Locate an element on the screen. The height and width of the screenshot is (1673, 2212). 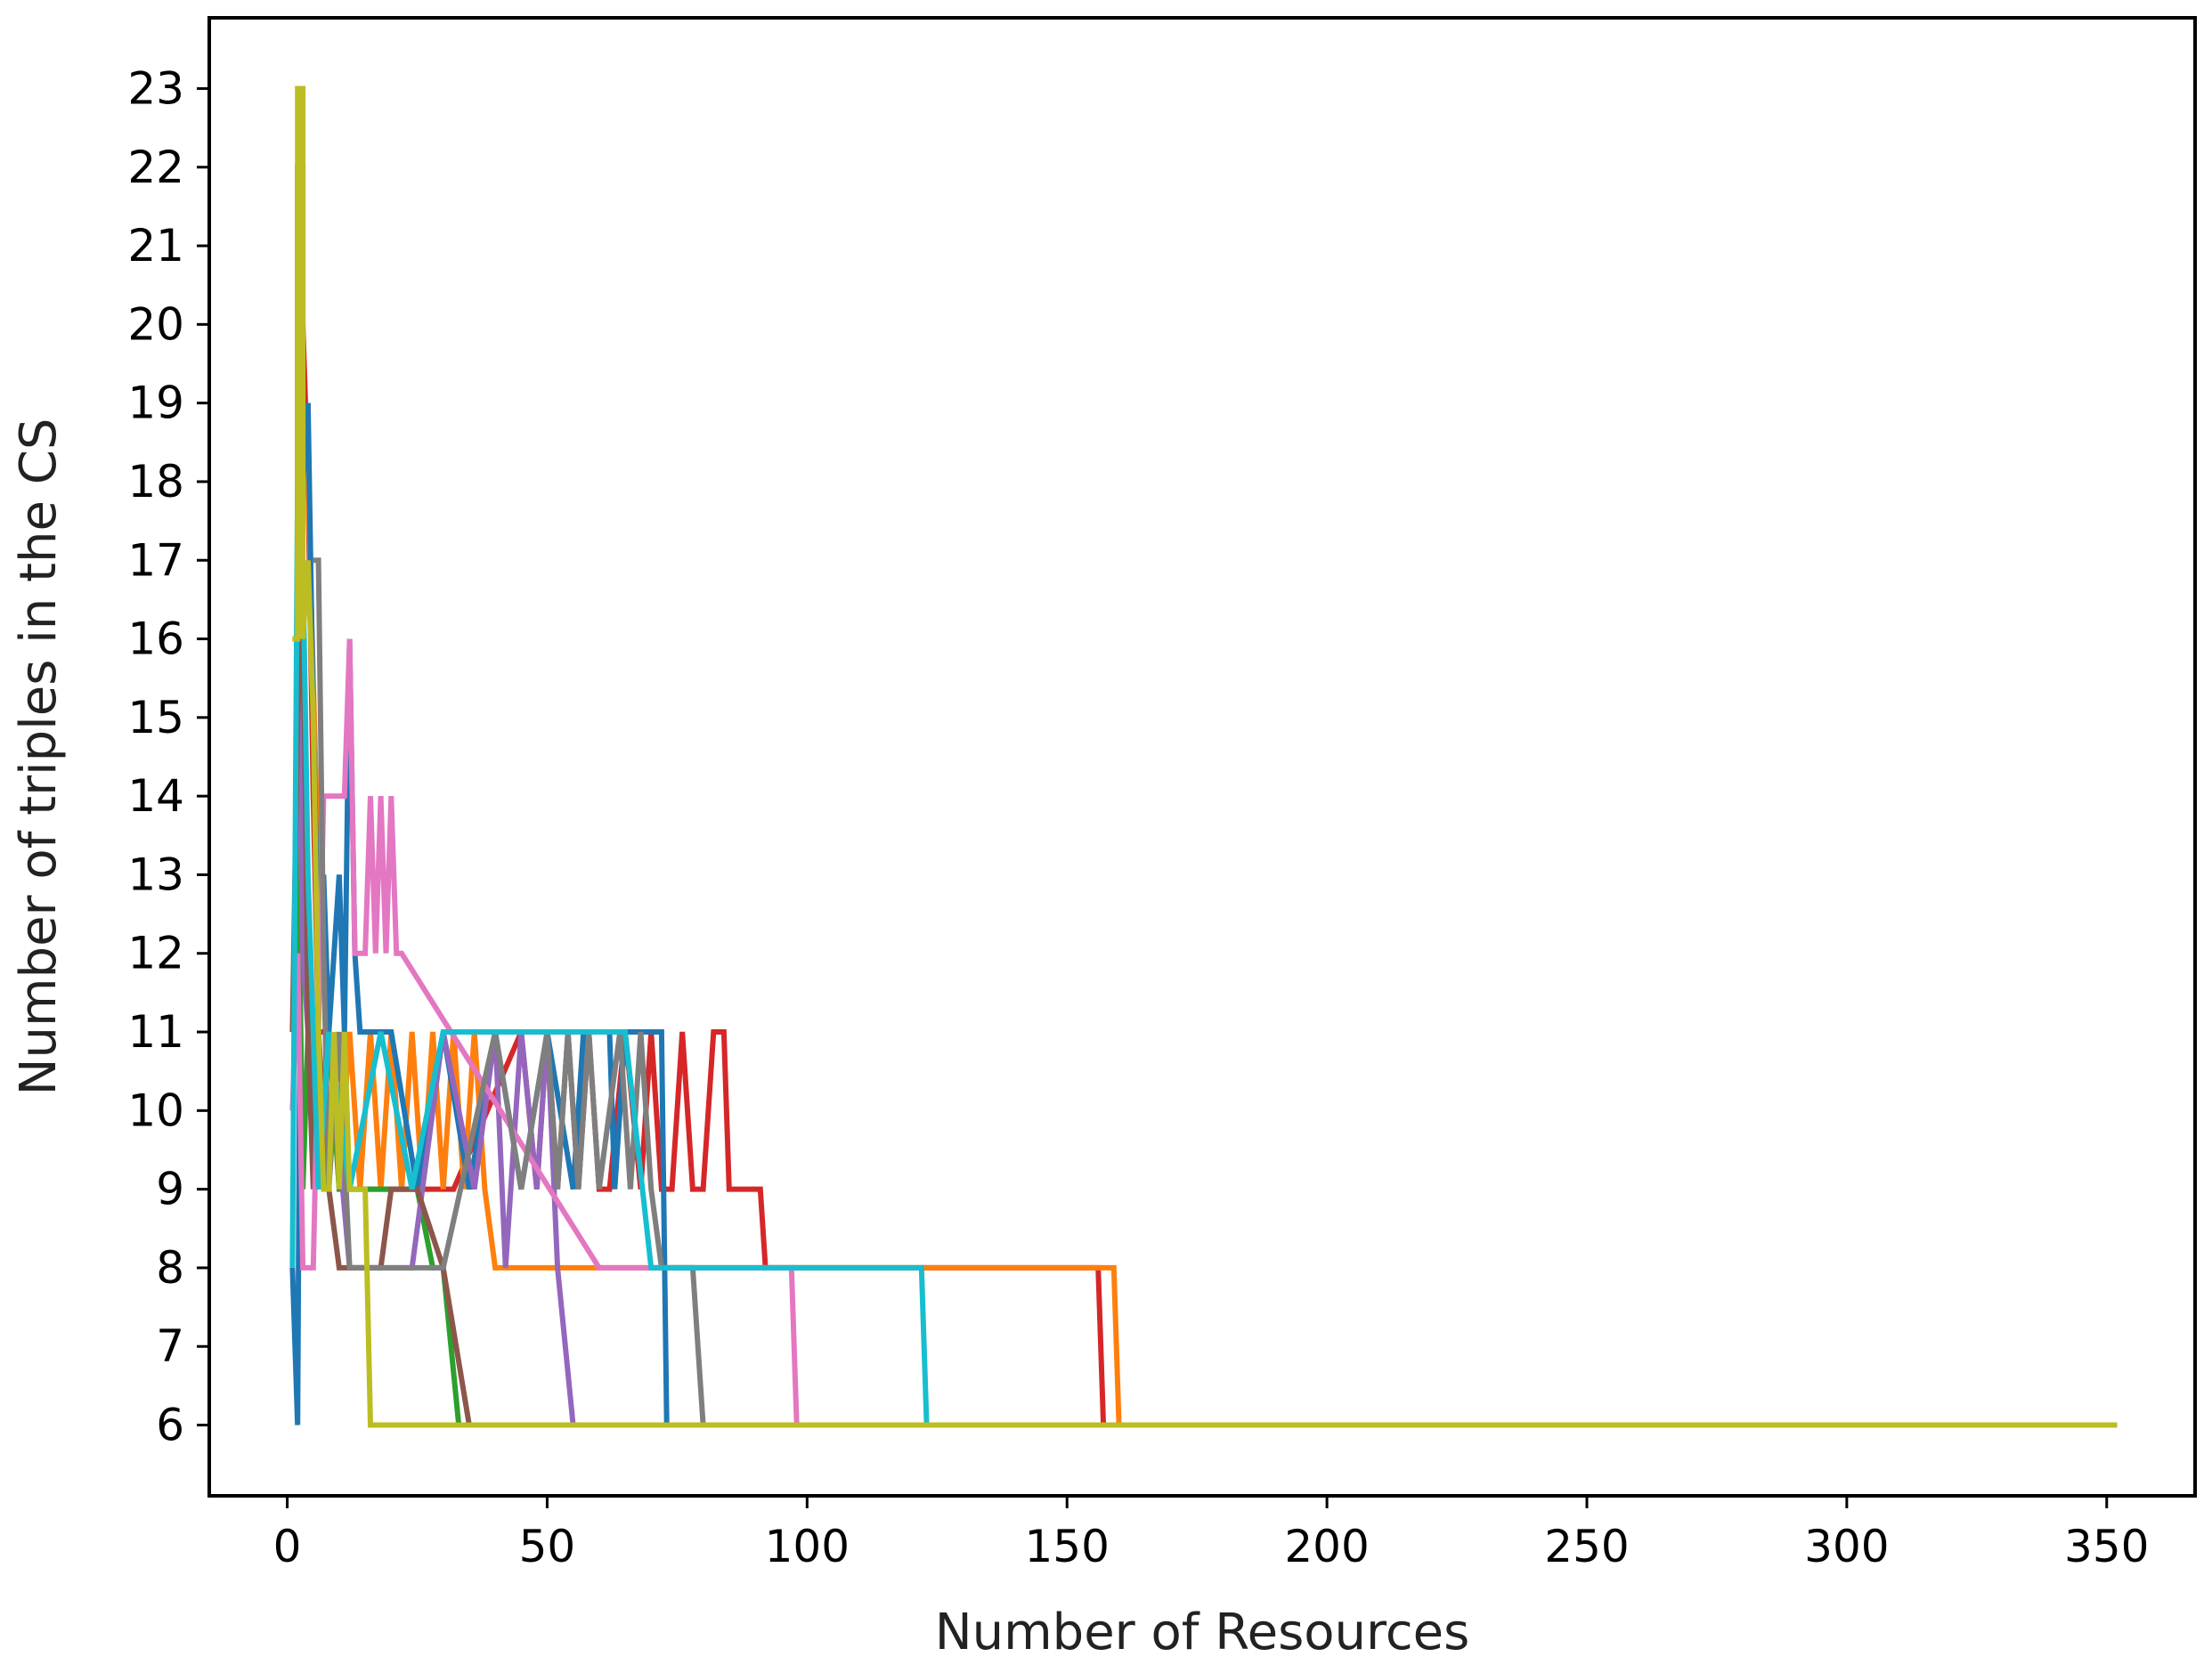
x-tick-label: 100 is located at coordinates (807, 1546).